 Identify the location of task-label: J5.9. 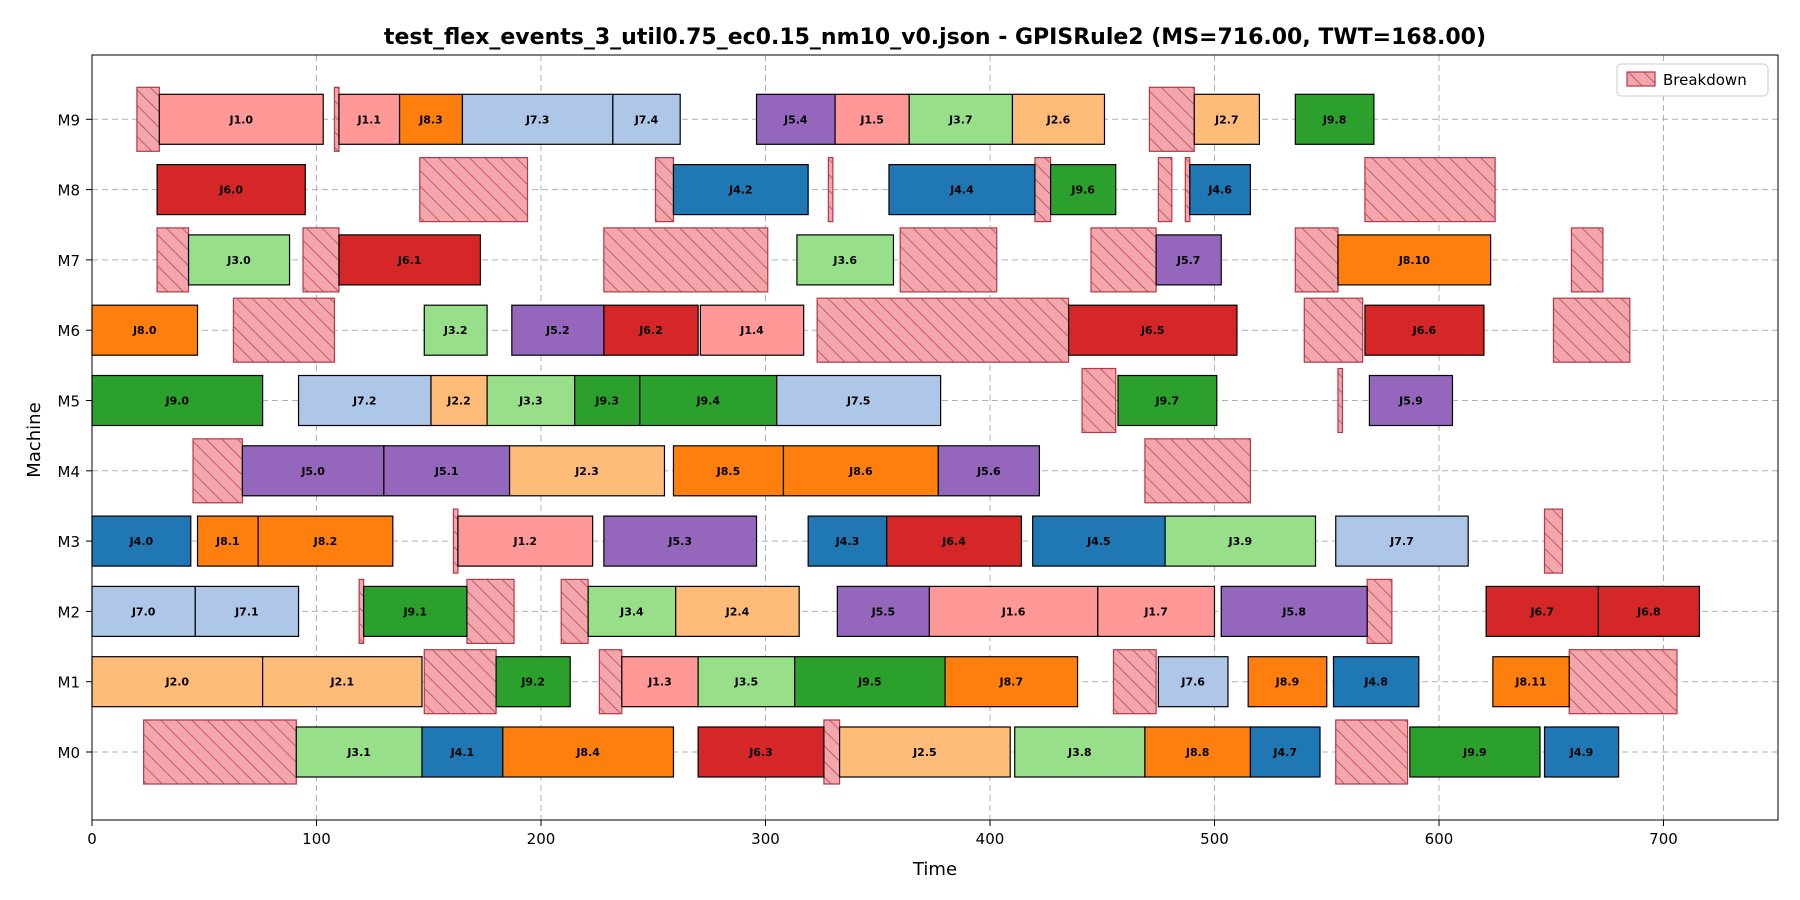
(1410, 401).